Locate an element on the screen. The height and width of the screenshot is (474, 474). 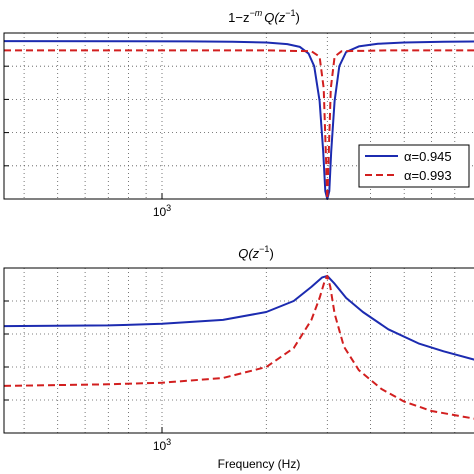
x-axis-label: Frequency (Hz) is located at coordinates (259, 464).